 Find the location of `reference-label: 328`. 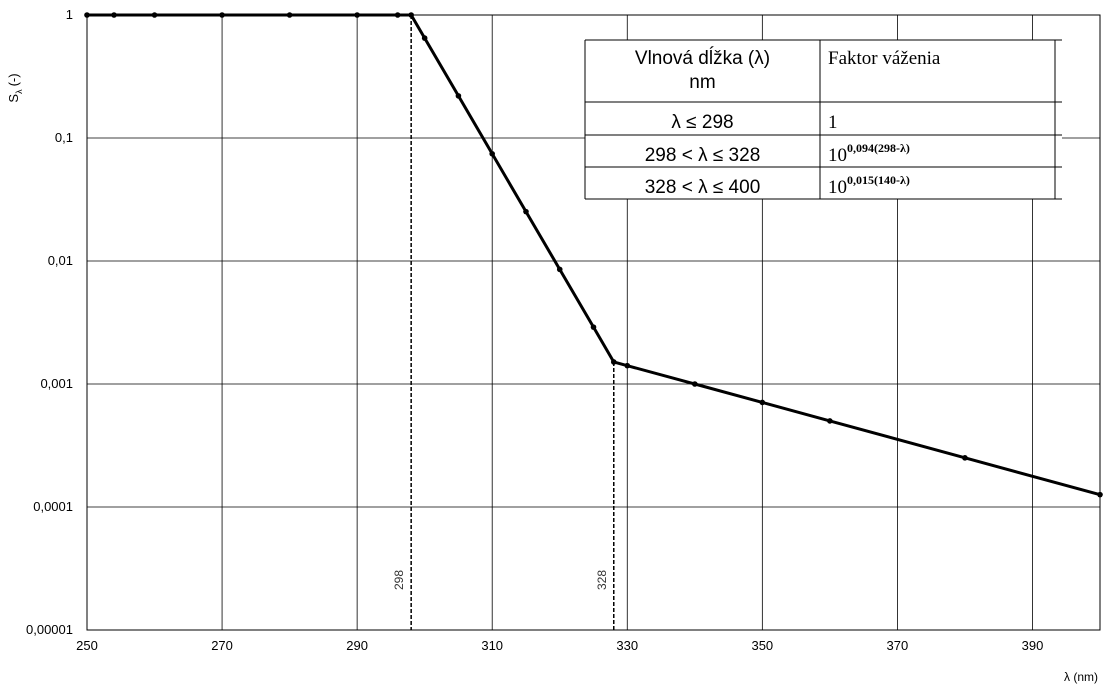

reference-label: 328 is located at coordinates (602, 580).